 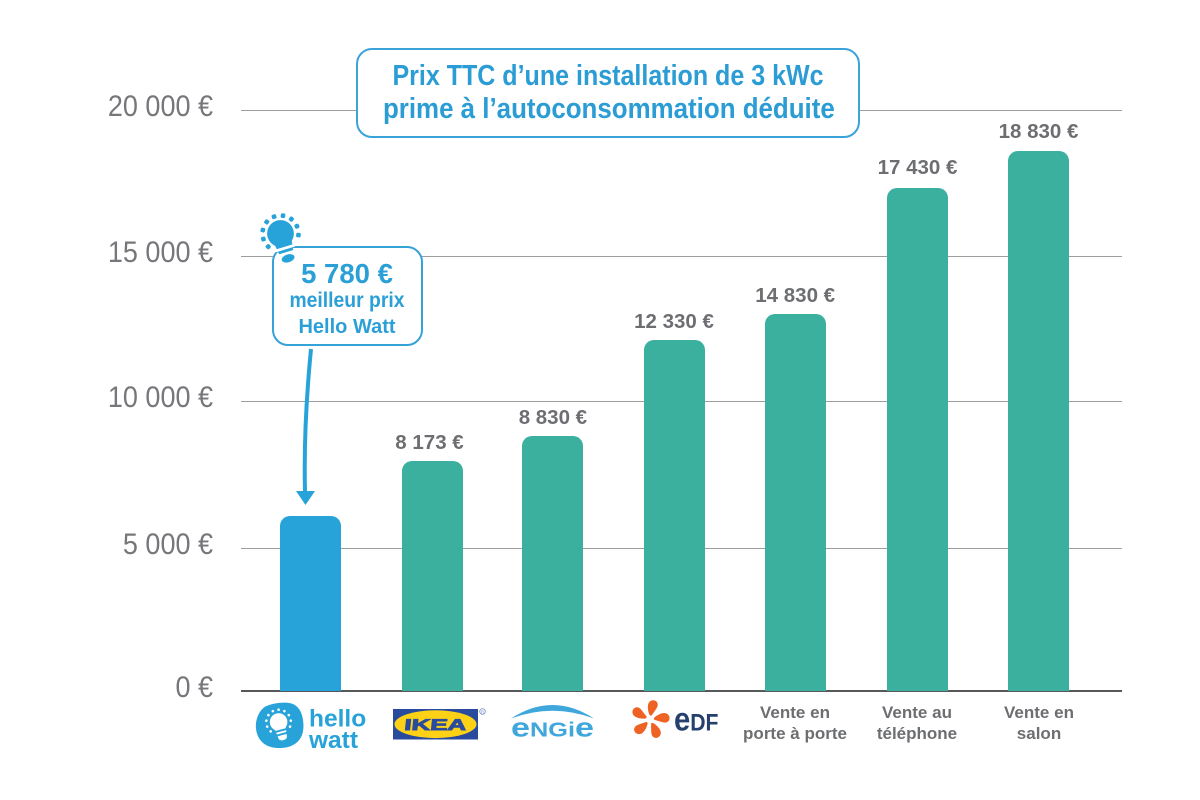 I want to click on svg-text: watt, so click(x=333, y=740).